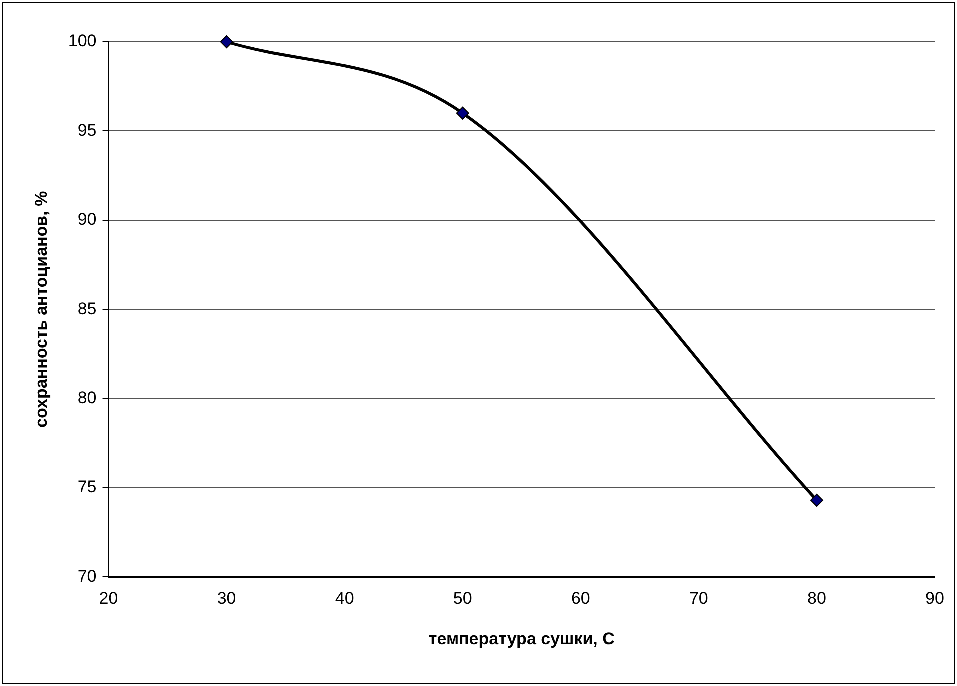 The height and width of the screenshot is (686, 957). Describe the element at coordinates (462, 598) in the screenshot. I see `x-tick-label: 50` at that location.